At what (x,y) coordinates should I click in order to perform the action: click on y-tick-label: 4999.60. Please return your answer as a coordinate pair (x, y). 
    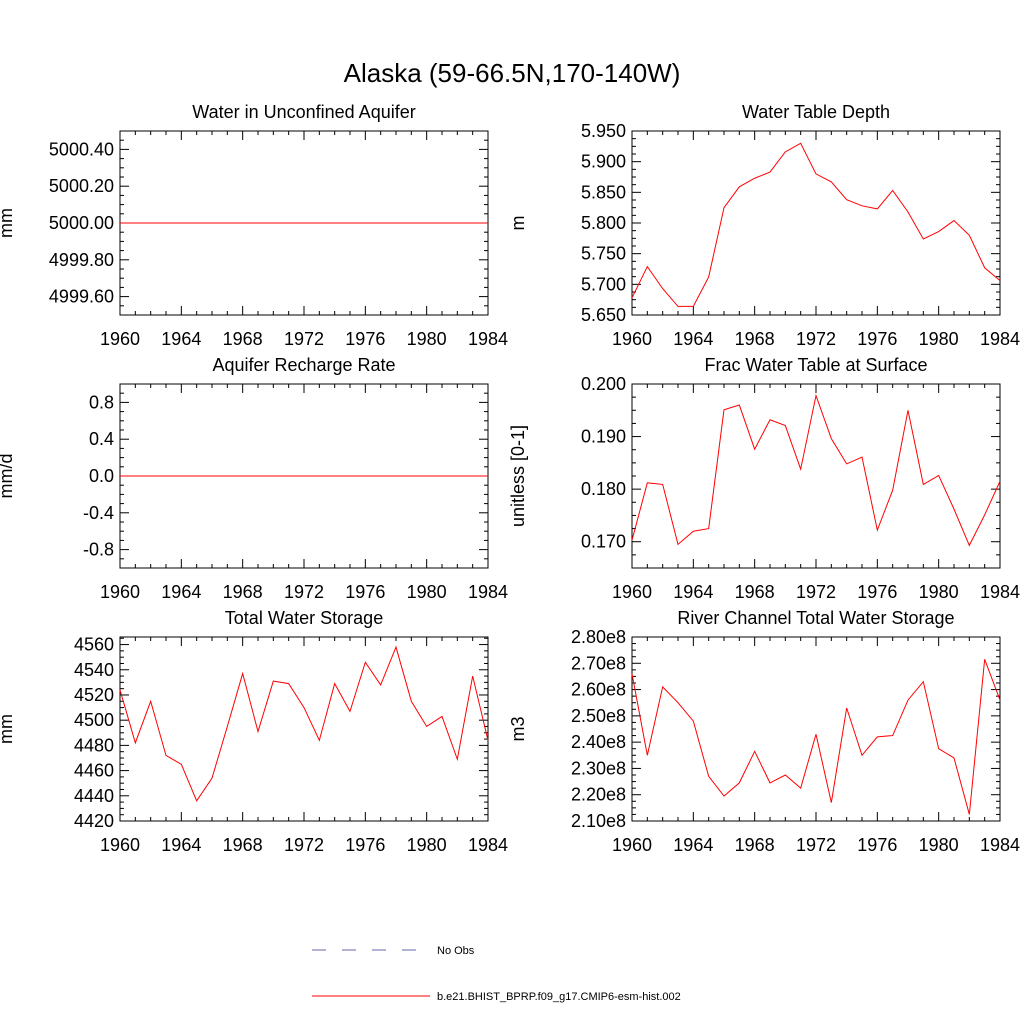
    Looking at the image, I should click on (81, 297).